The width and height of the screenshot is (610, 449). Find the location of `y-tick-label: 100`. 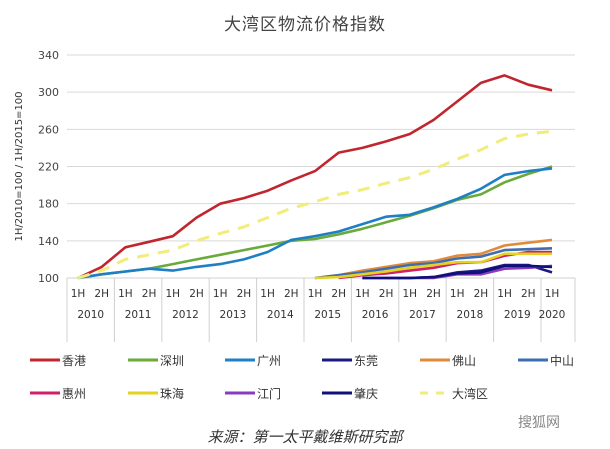

y-tick-label: 100 is located at coordinates (48, 278).